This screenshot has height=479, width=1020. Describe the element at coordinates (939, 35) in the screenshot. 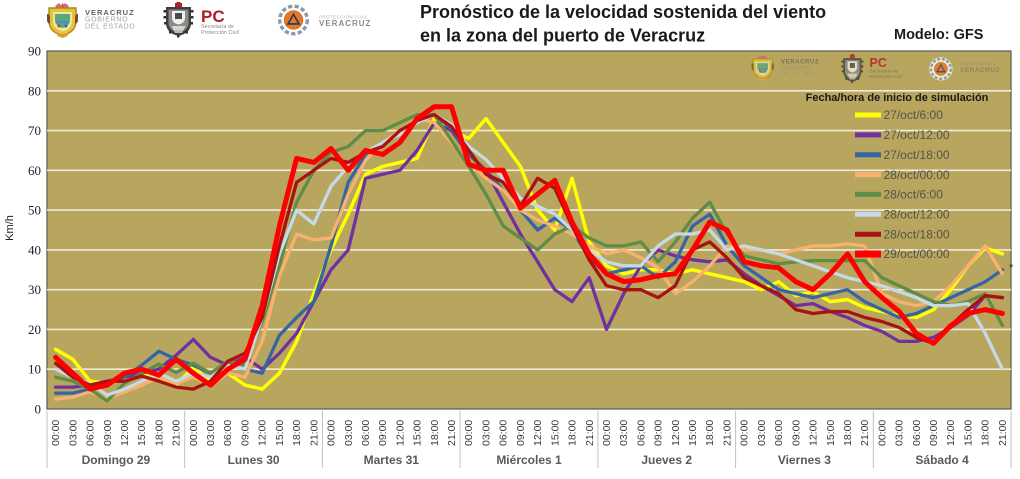

I see `svg-text: Modelo: GFS` at that location.